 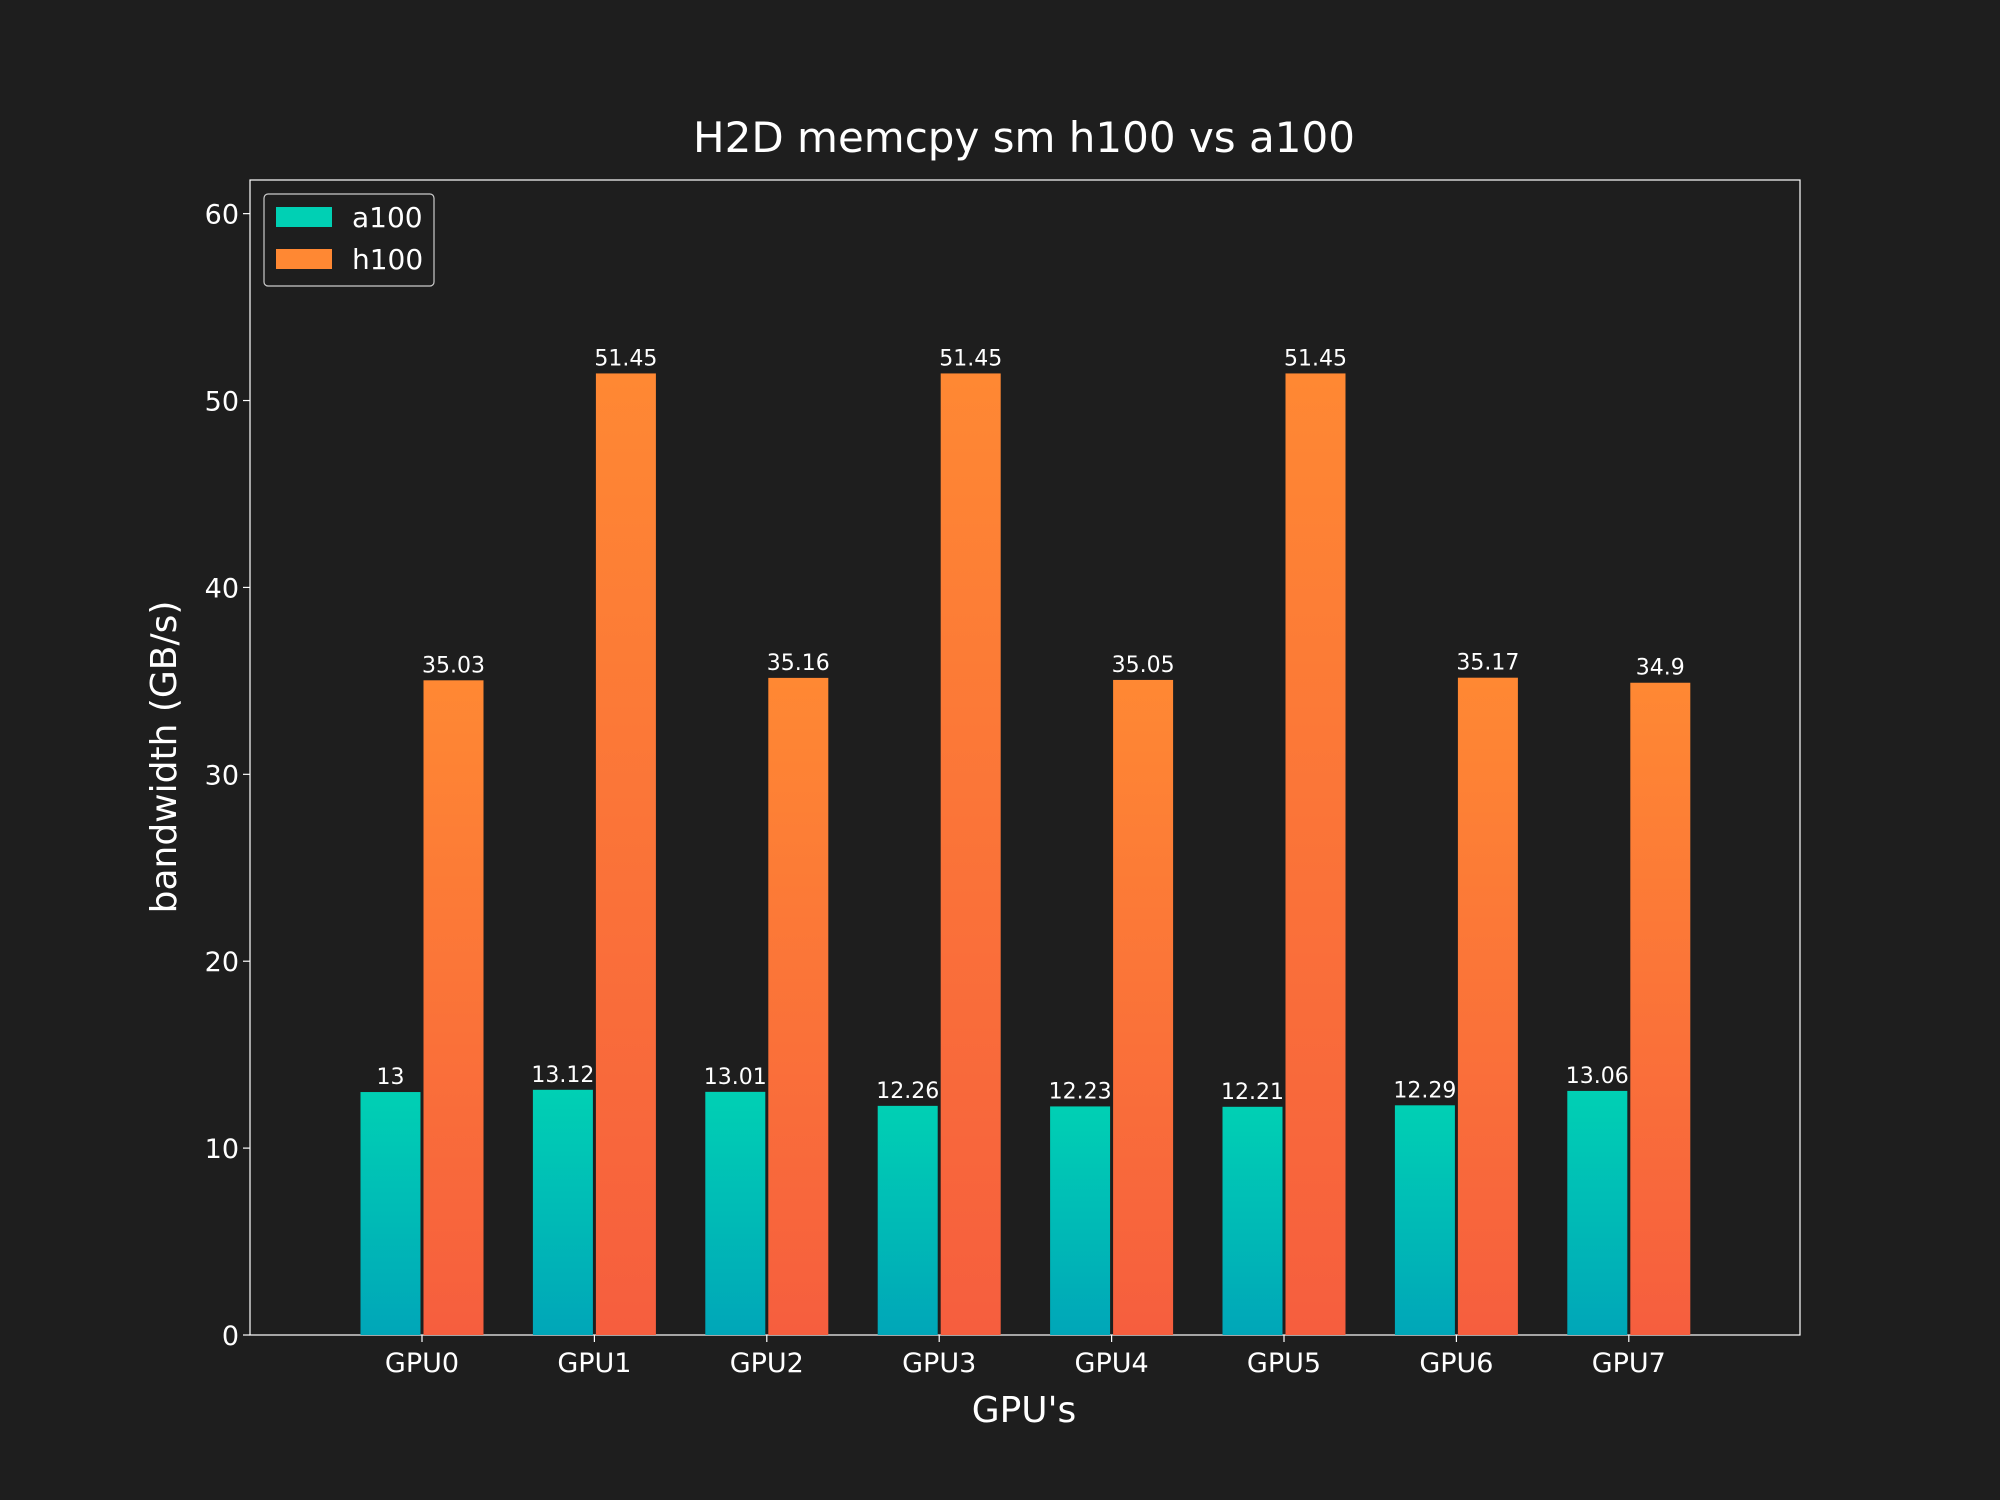 What do you see at coordinates (798, 1006) in the screenshot?
I see `bar-h100-gpu2` at bounding box center [798, 1006].